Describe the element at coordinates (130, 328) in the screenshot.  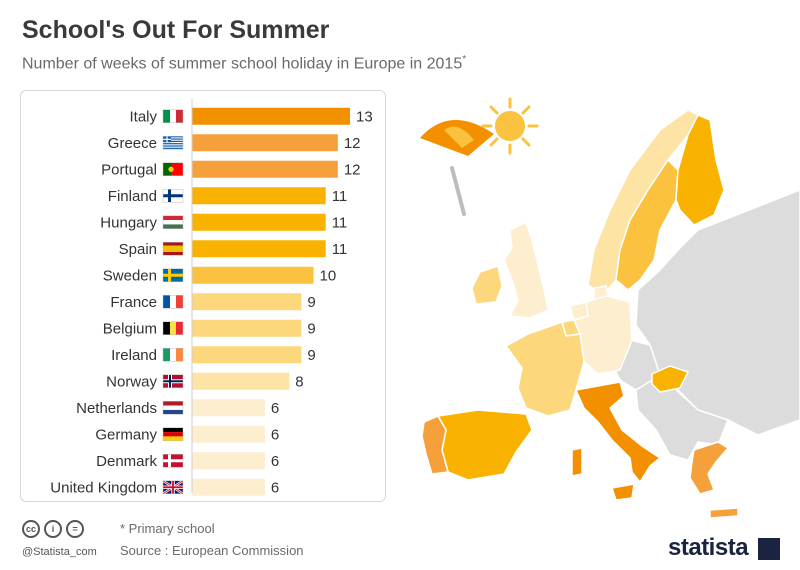
I see `category-label: Belgium` at that location.